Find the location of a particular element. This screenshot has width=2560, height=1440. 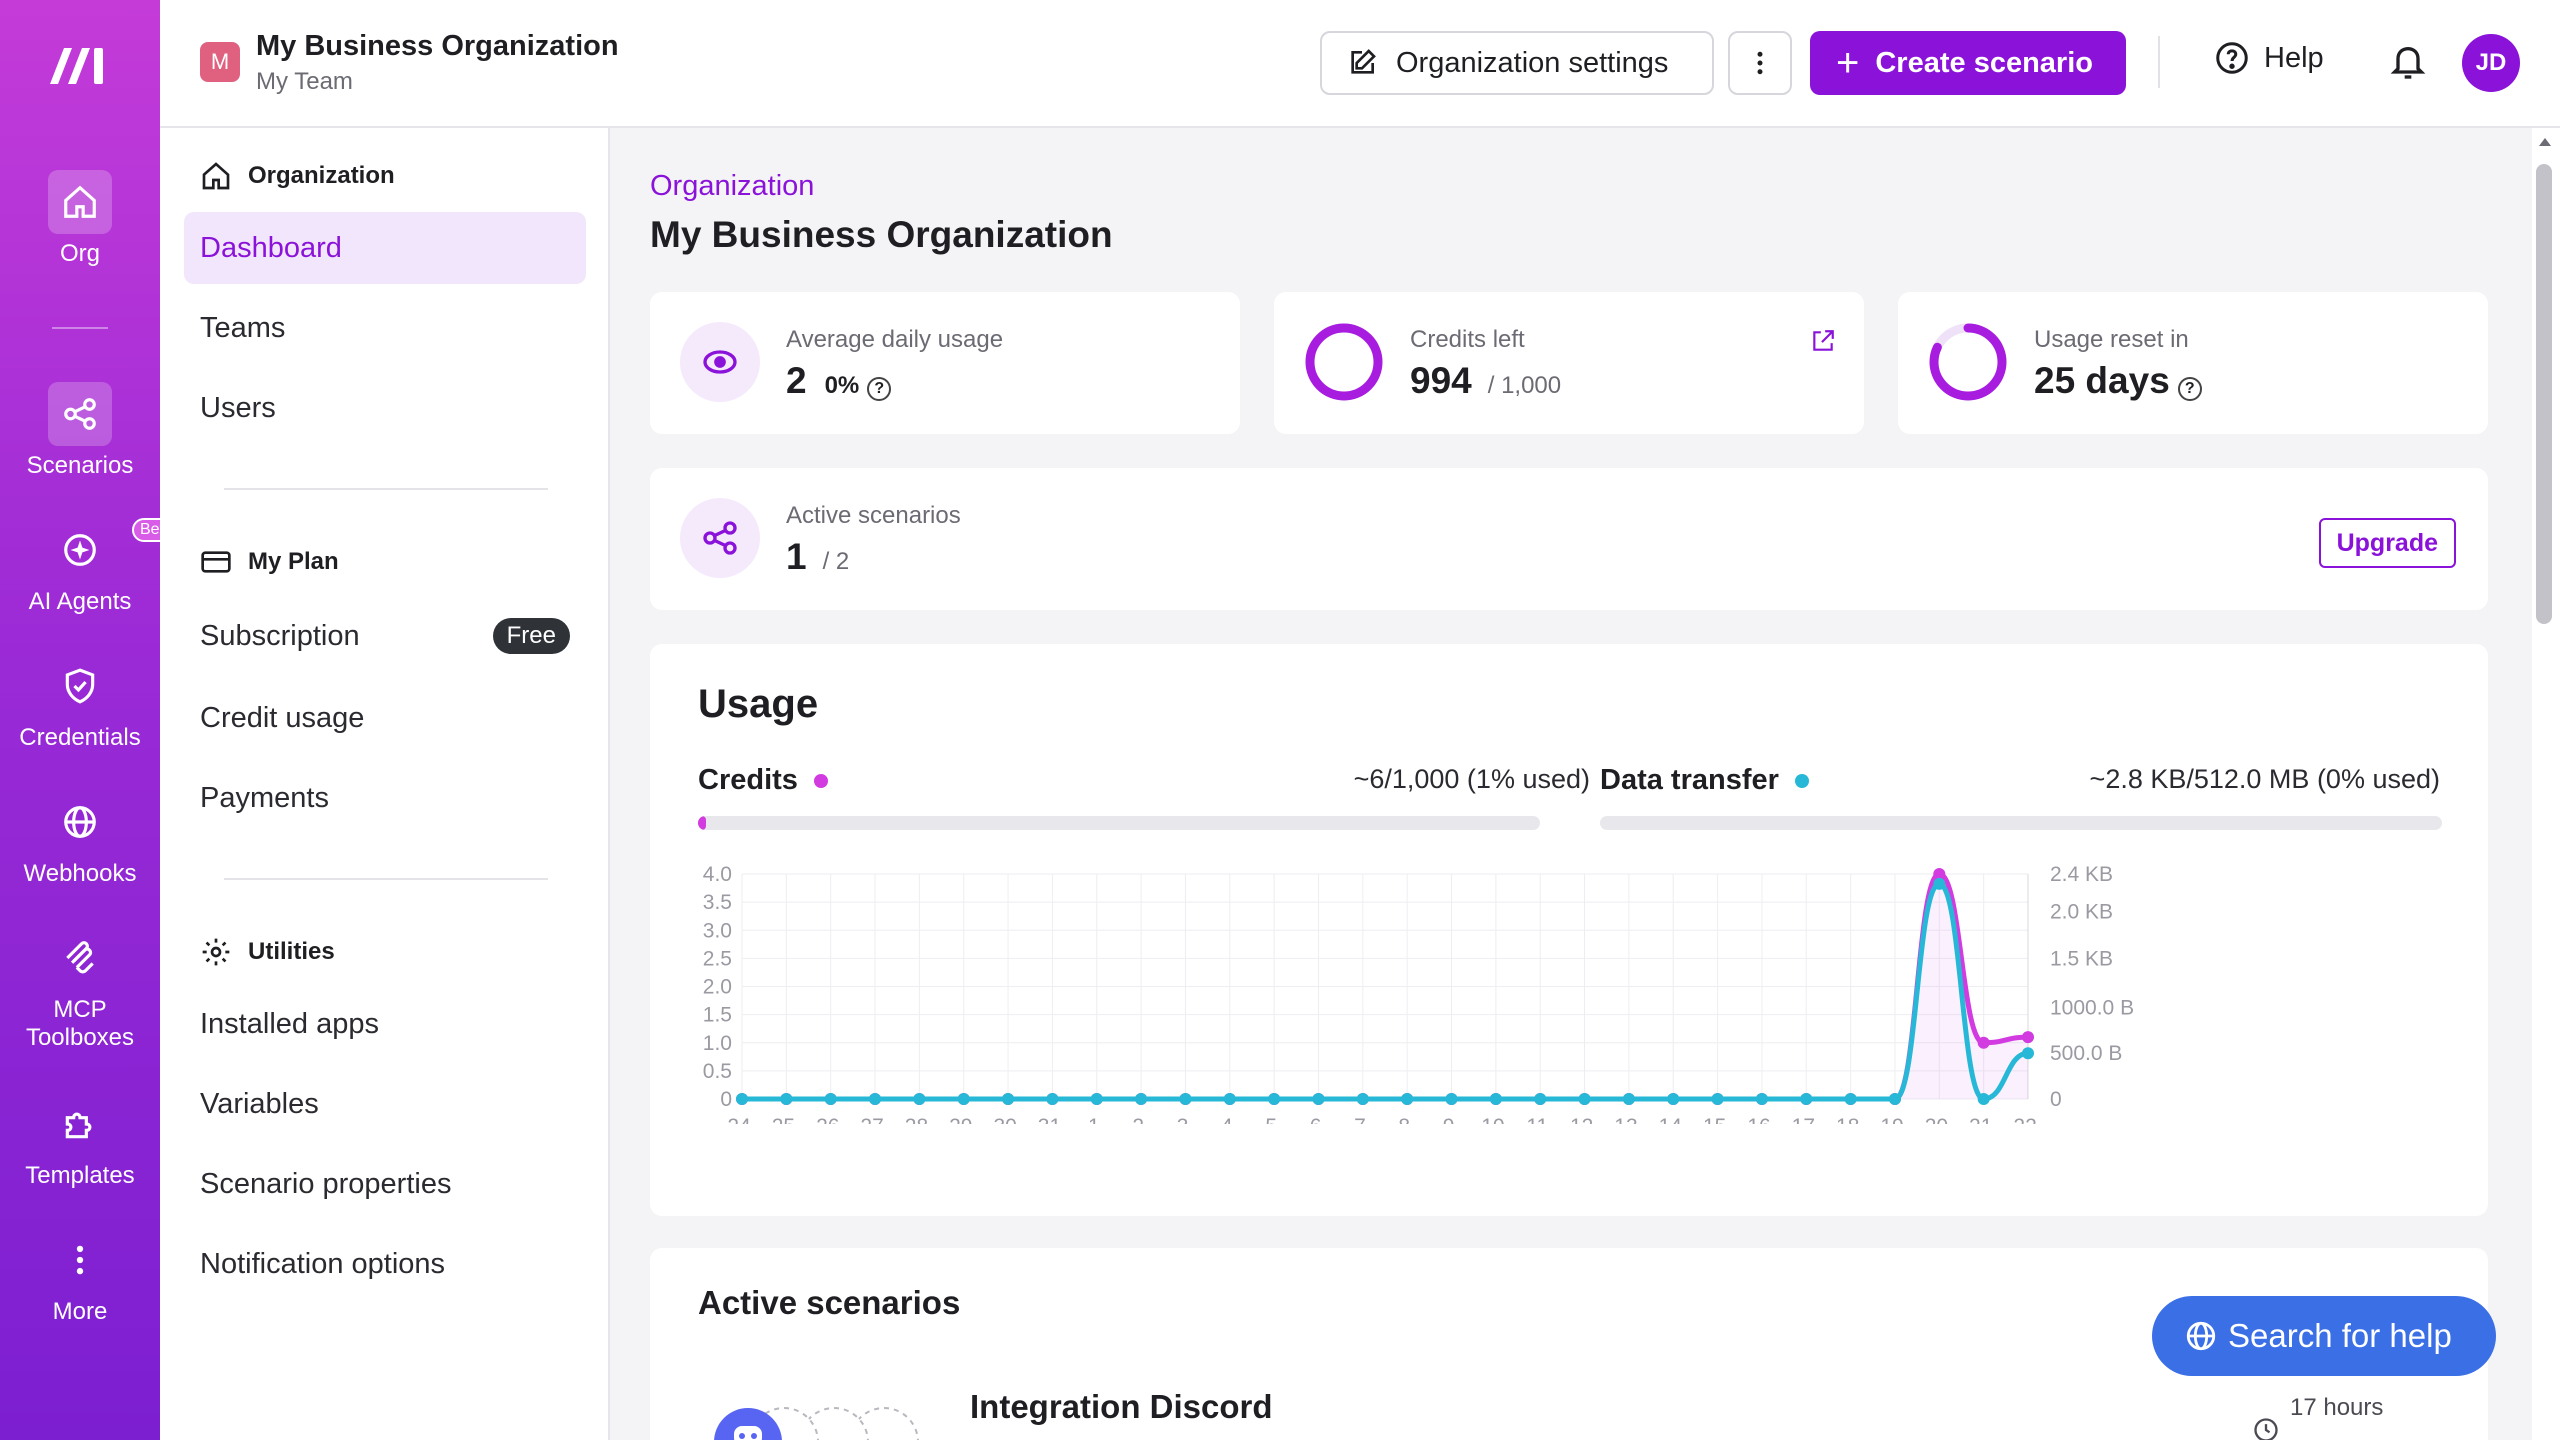

usage-title: Usage is located at coordinates (758, 704).